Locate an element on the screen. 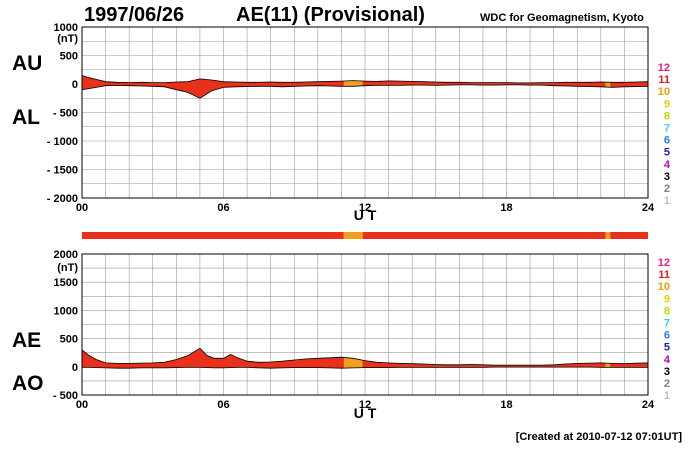  side-label-ae: AE is located at coordinates (26, 340).